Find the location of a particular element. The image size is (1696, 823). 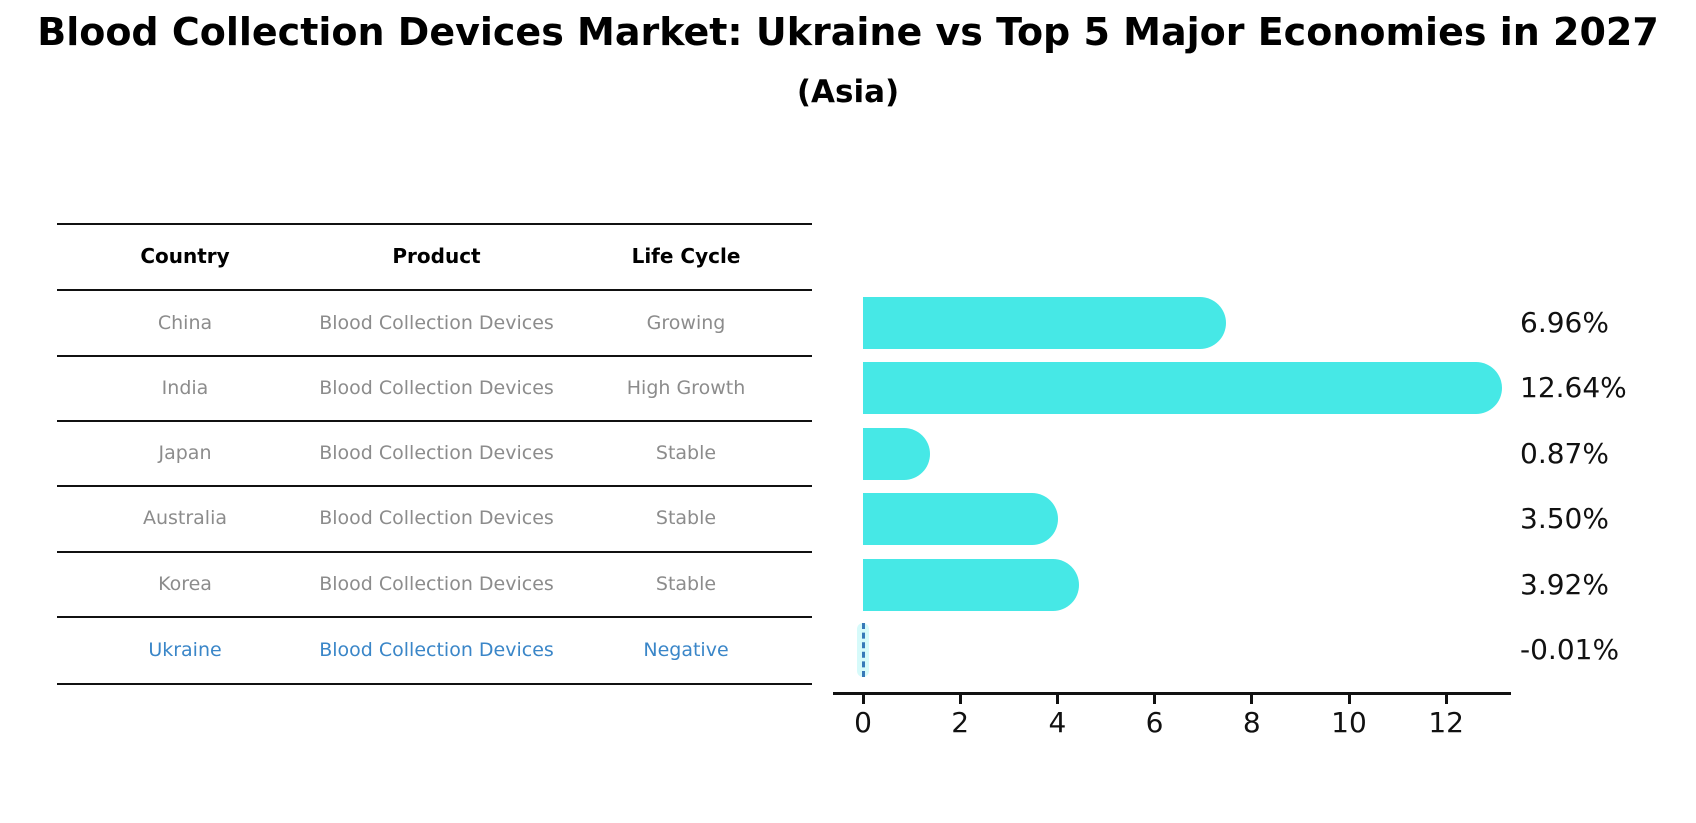

table-row-korea: Korea Blood Collection Devices Stable is located at coordinates (434, 584).